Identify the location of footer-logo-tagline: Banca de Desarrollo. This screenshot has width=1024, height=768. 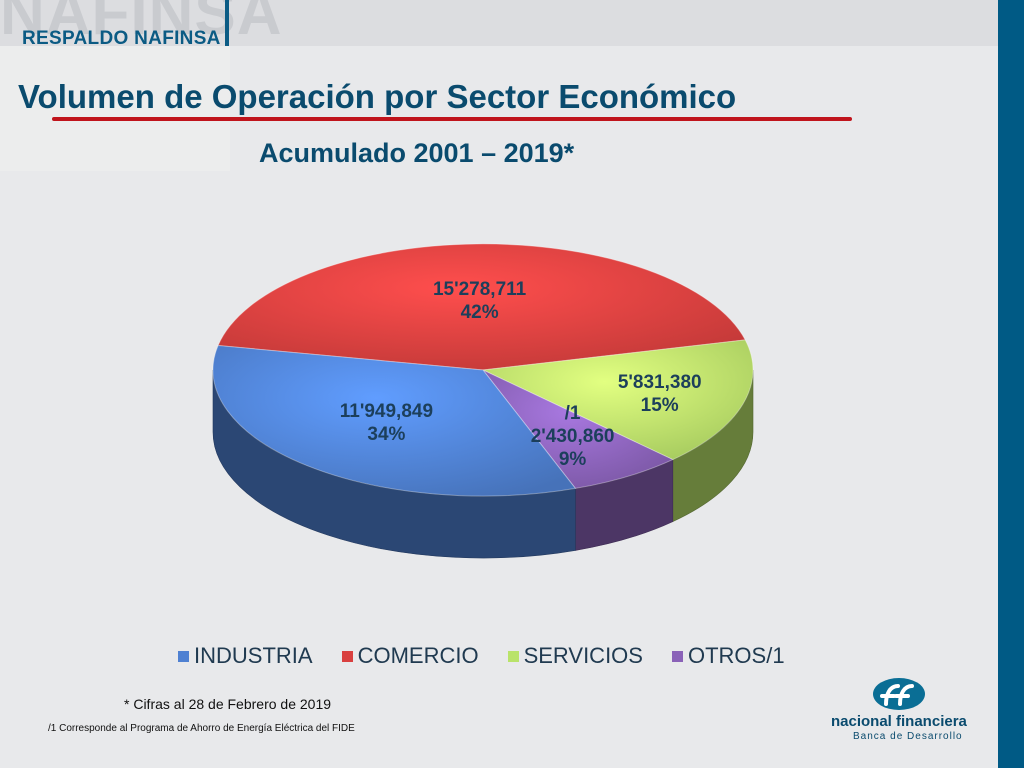
(908, 736).